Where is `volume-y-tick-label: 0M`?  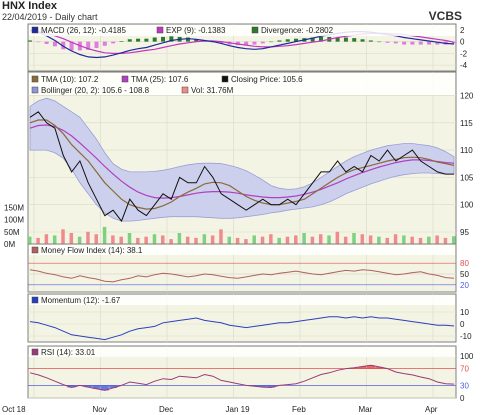
volume-y-tick-label: 0M is located at coordinates (9, 244).